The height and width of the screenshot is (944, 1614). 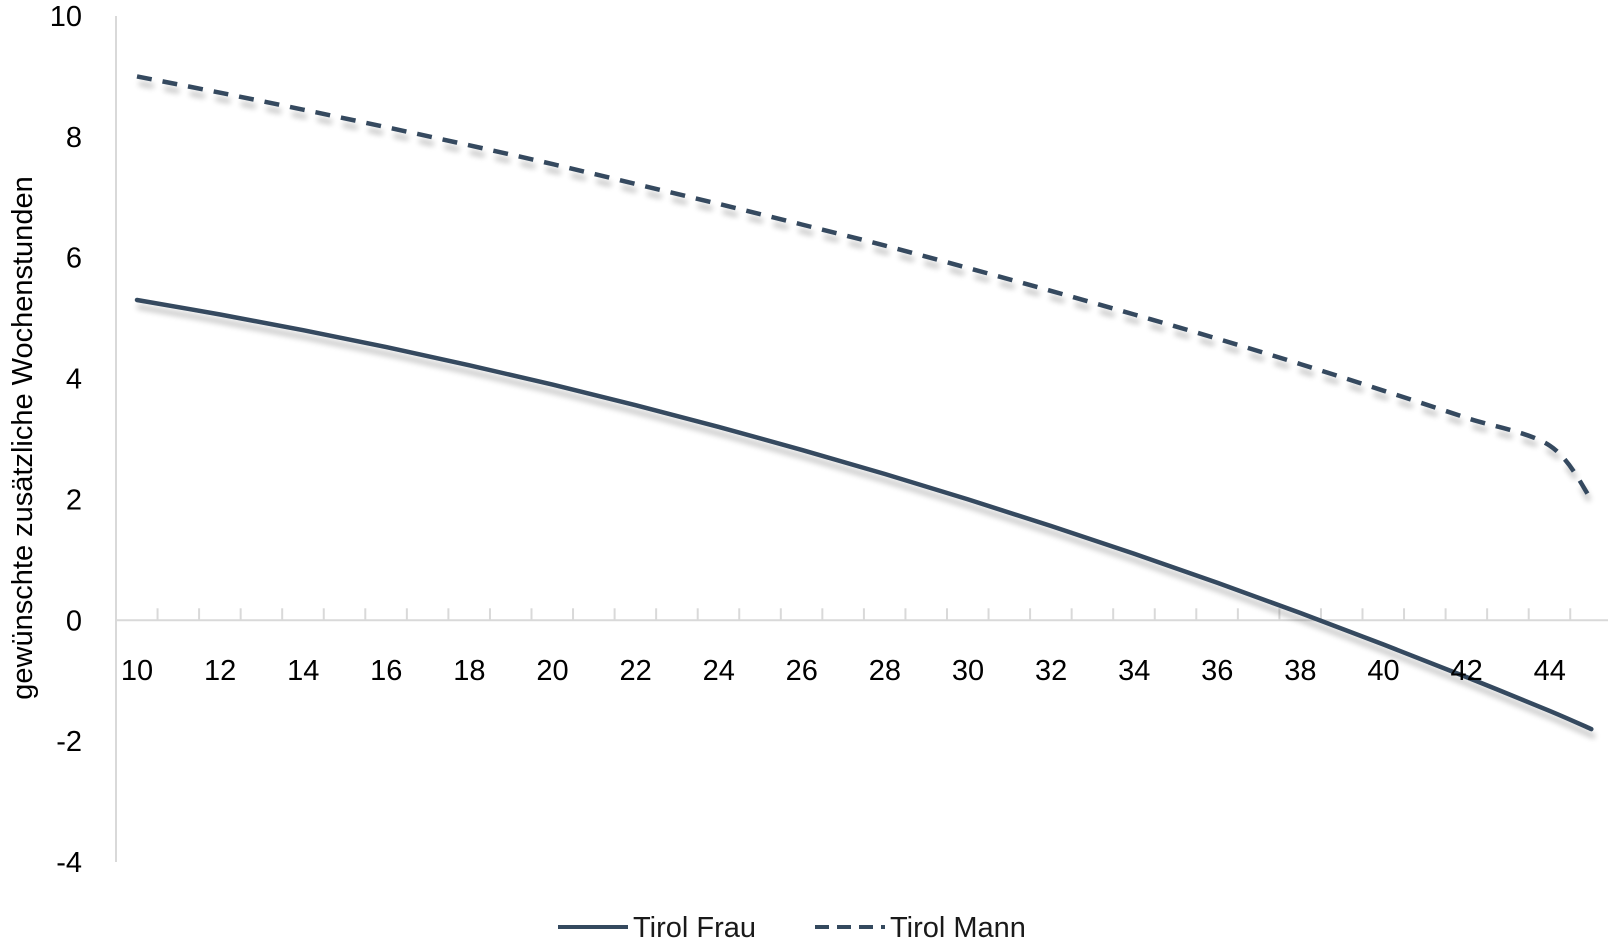 I want to click on x-tick-label-0: 10, so click(x=137, y=671).